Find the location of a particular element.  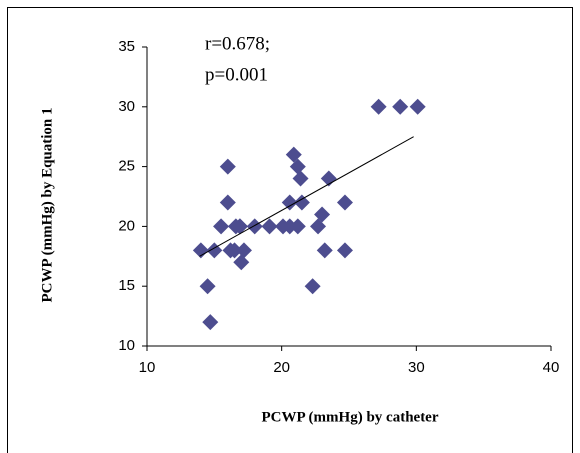

annotation: r=0.678; is located at coordinates (237, 43).